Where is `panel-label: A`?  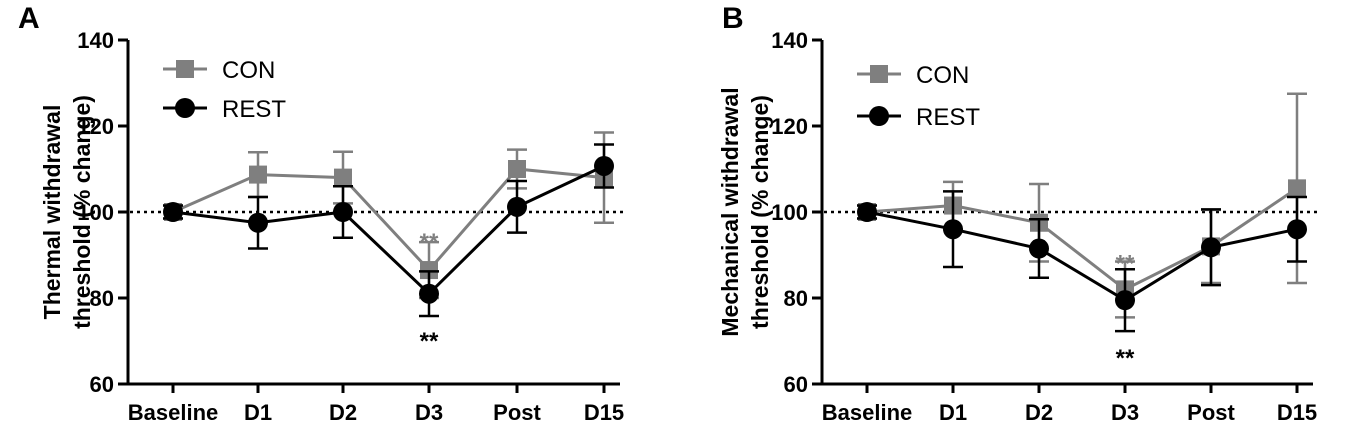
panel-label: A is located at coordinates (29, 18).